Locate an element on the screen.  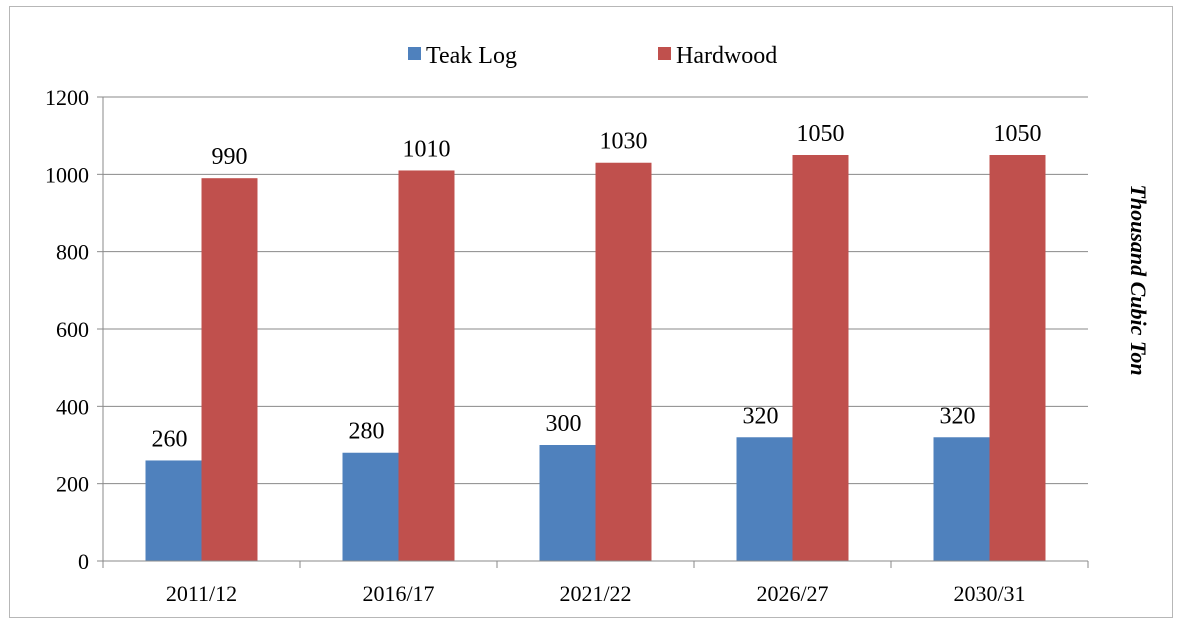
legend-label-teak-log: Teak Log is located at coordinates (471, 56).